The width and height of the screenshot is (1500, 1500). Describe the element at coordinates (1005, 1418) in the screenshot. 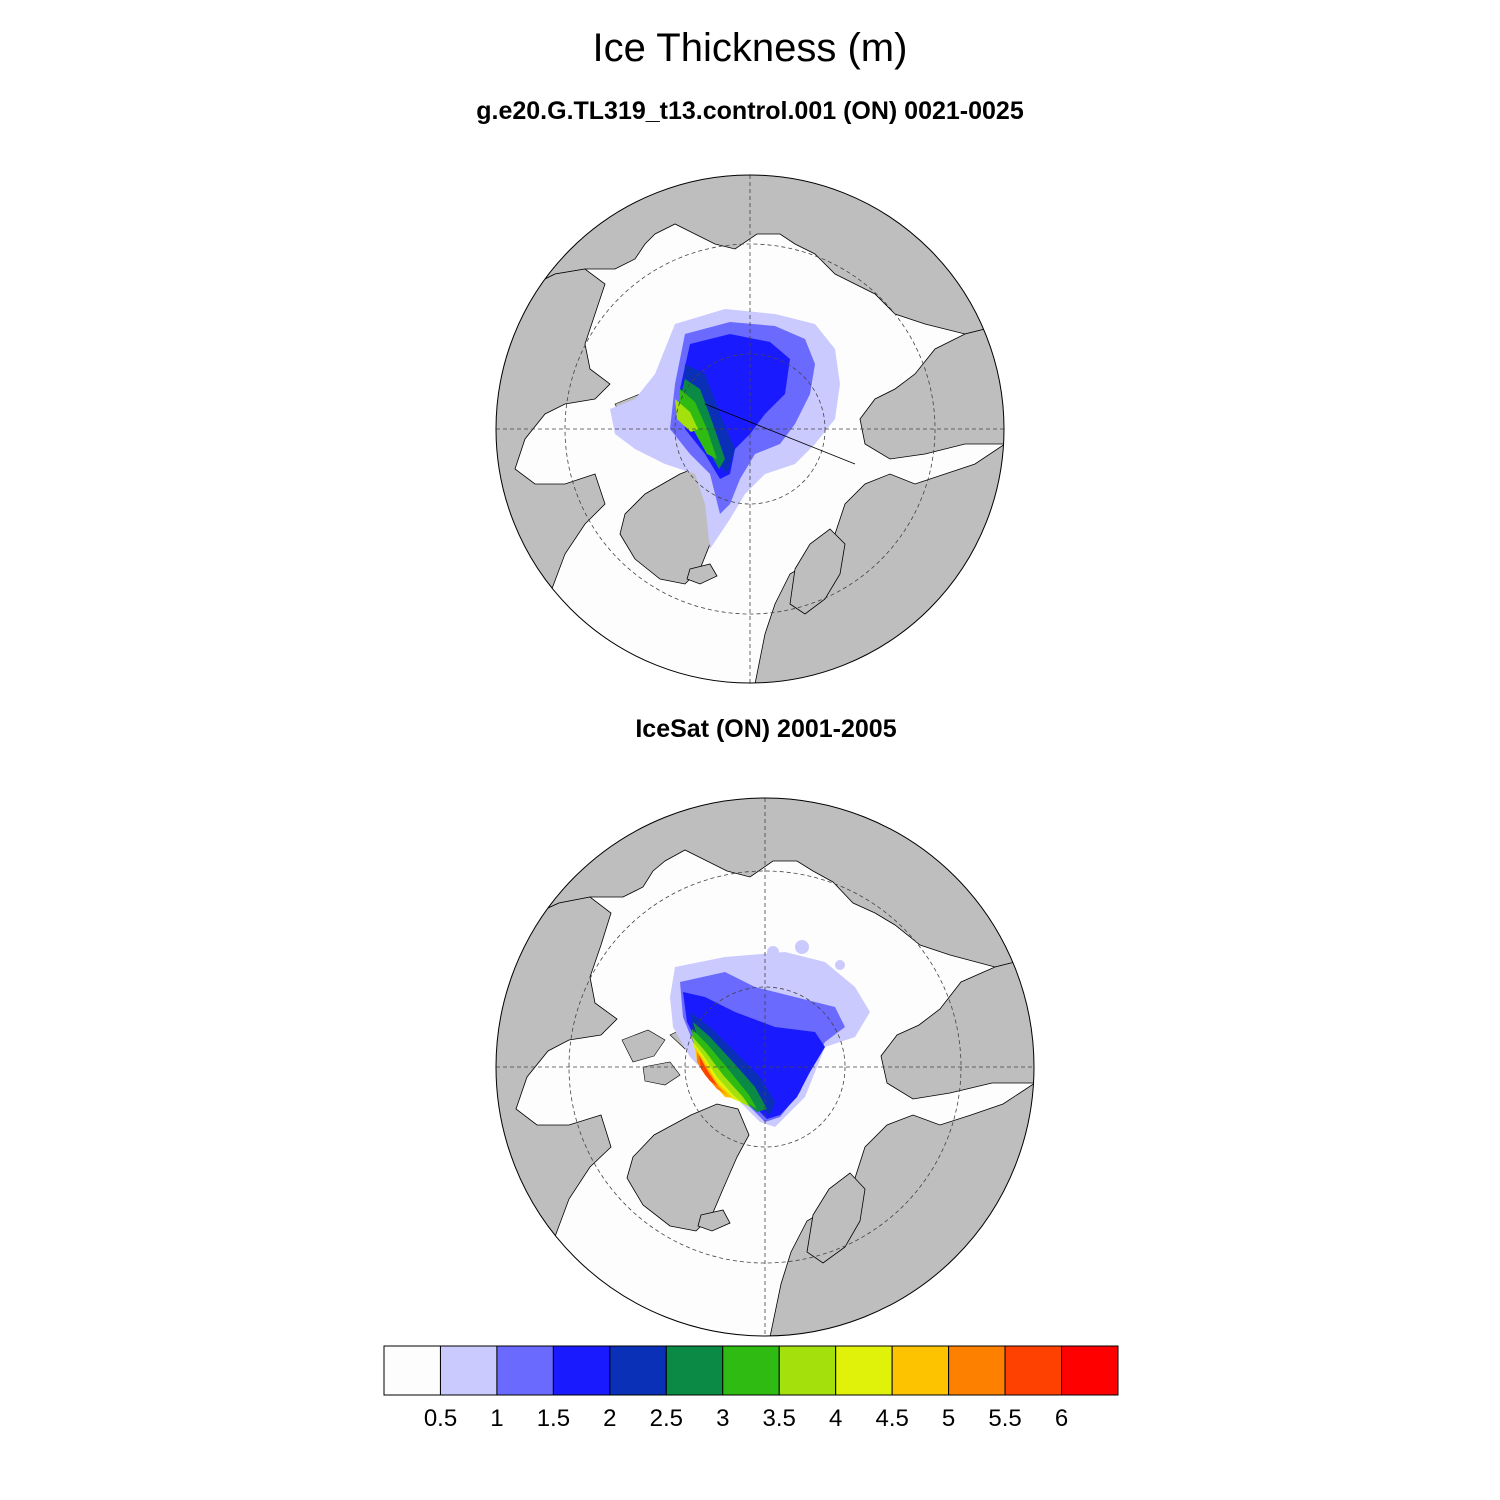

I see `colorbar-tick-label: 5.5` at that location.